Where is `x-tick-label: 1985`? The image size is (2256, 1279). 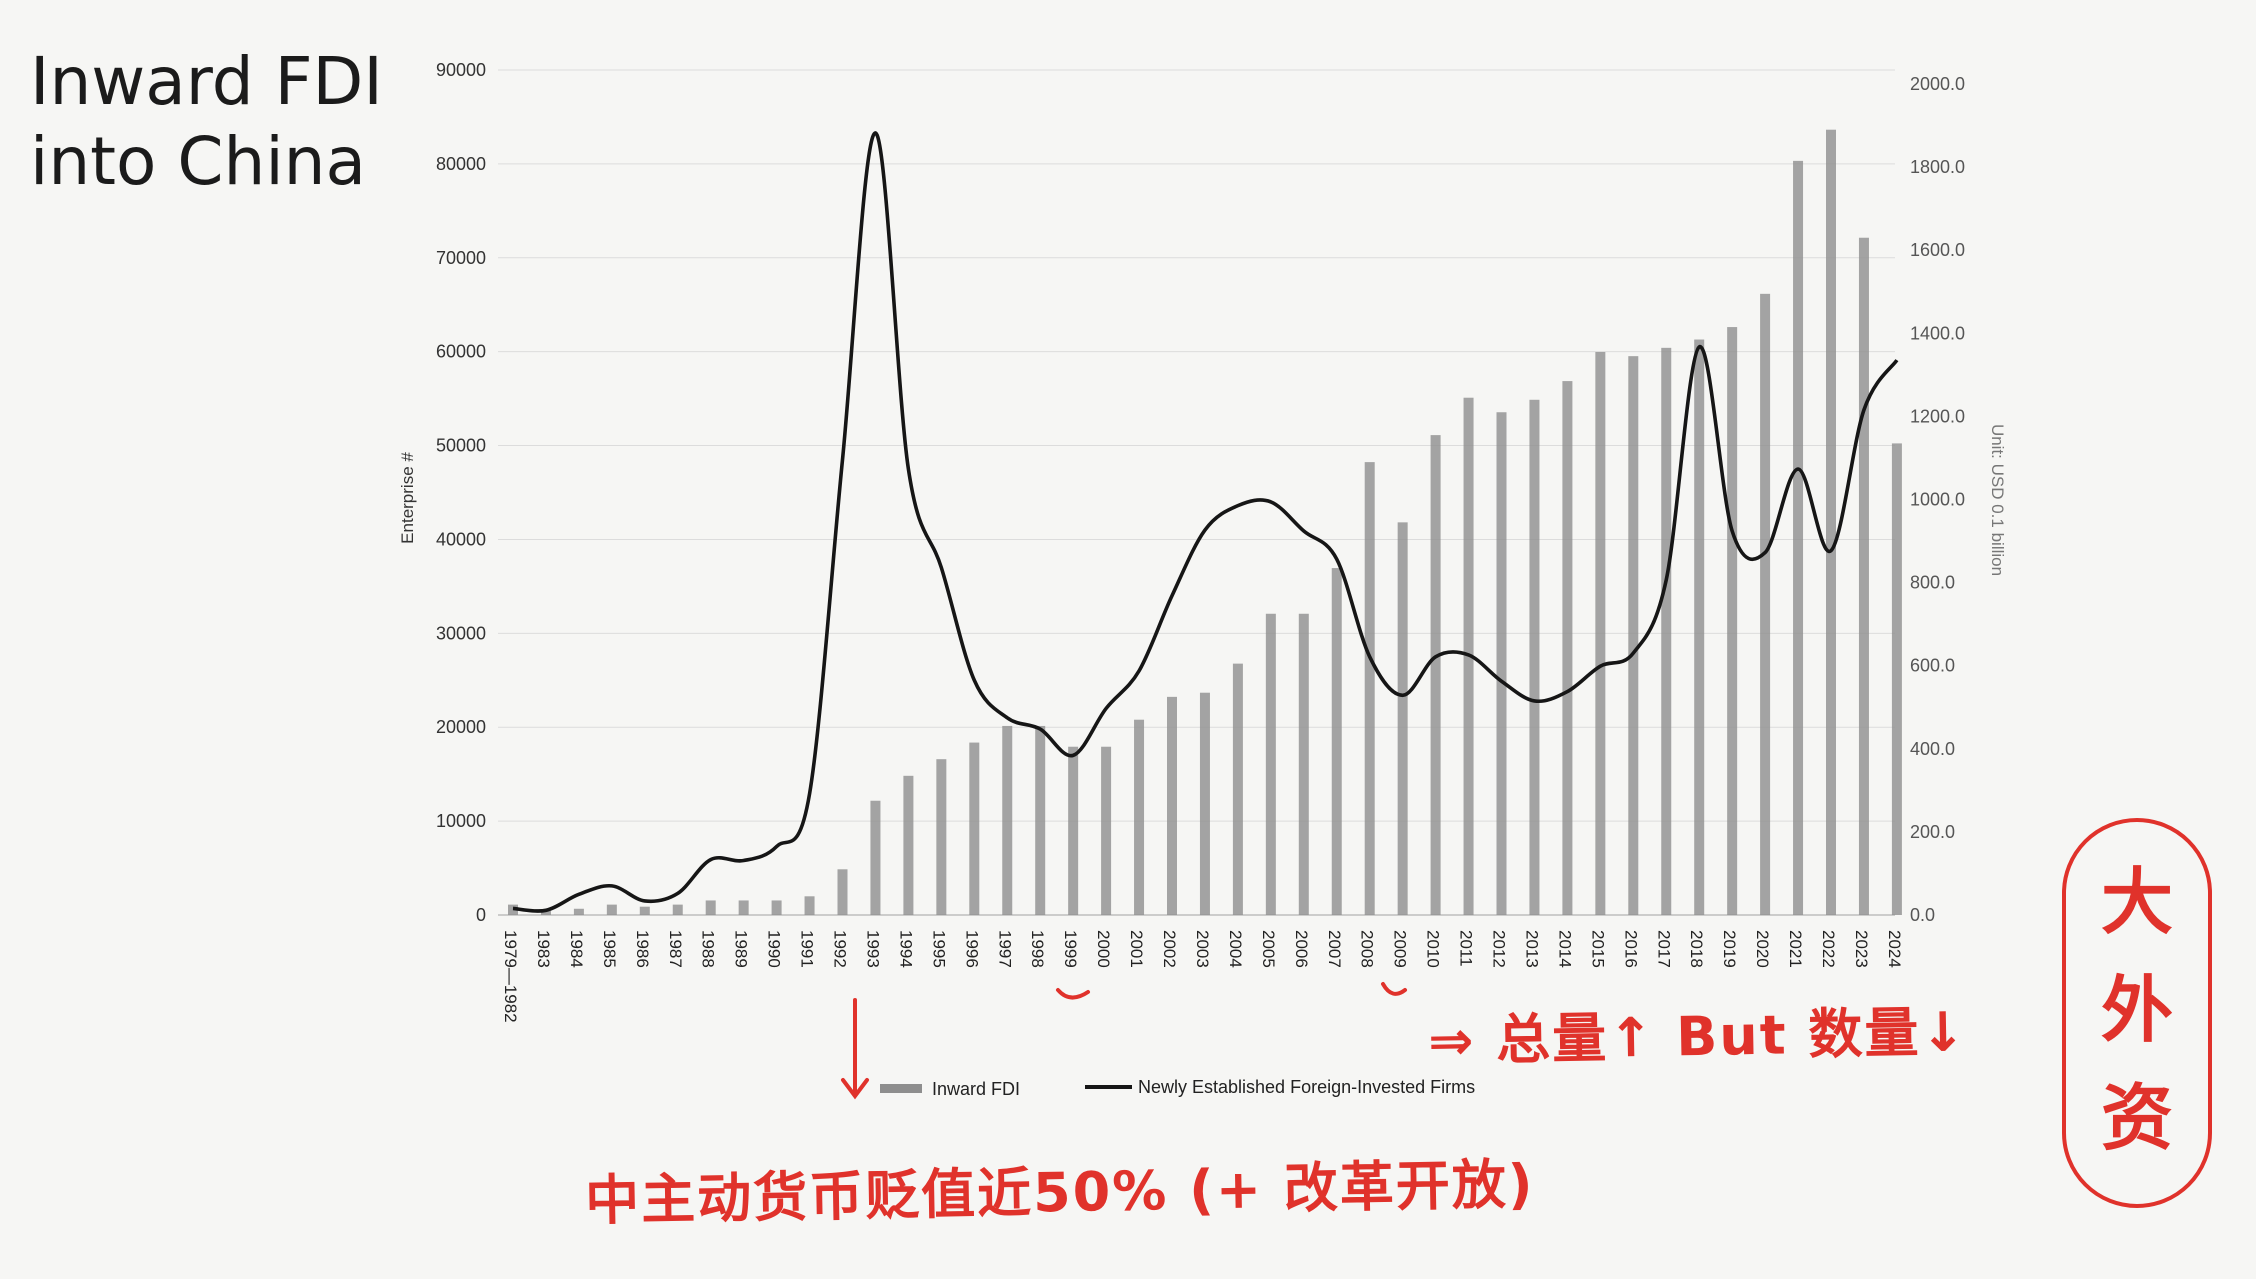
x-tick-label: 1985 is located at coordinates (609, 949).